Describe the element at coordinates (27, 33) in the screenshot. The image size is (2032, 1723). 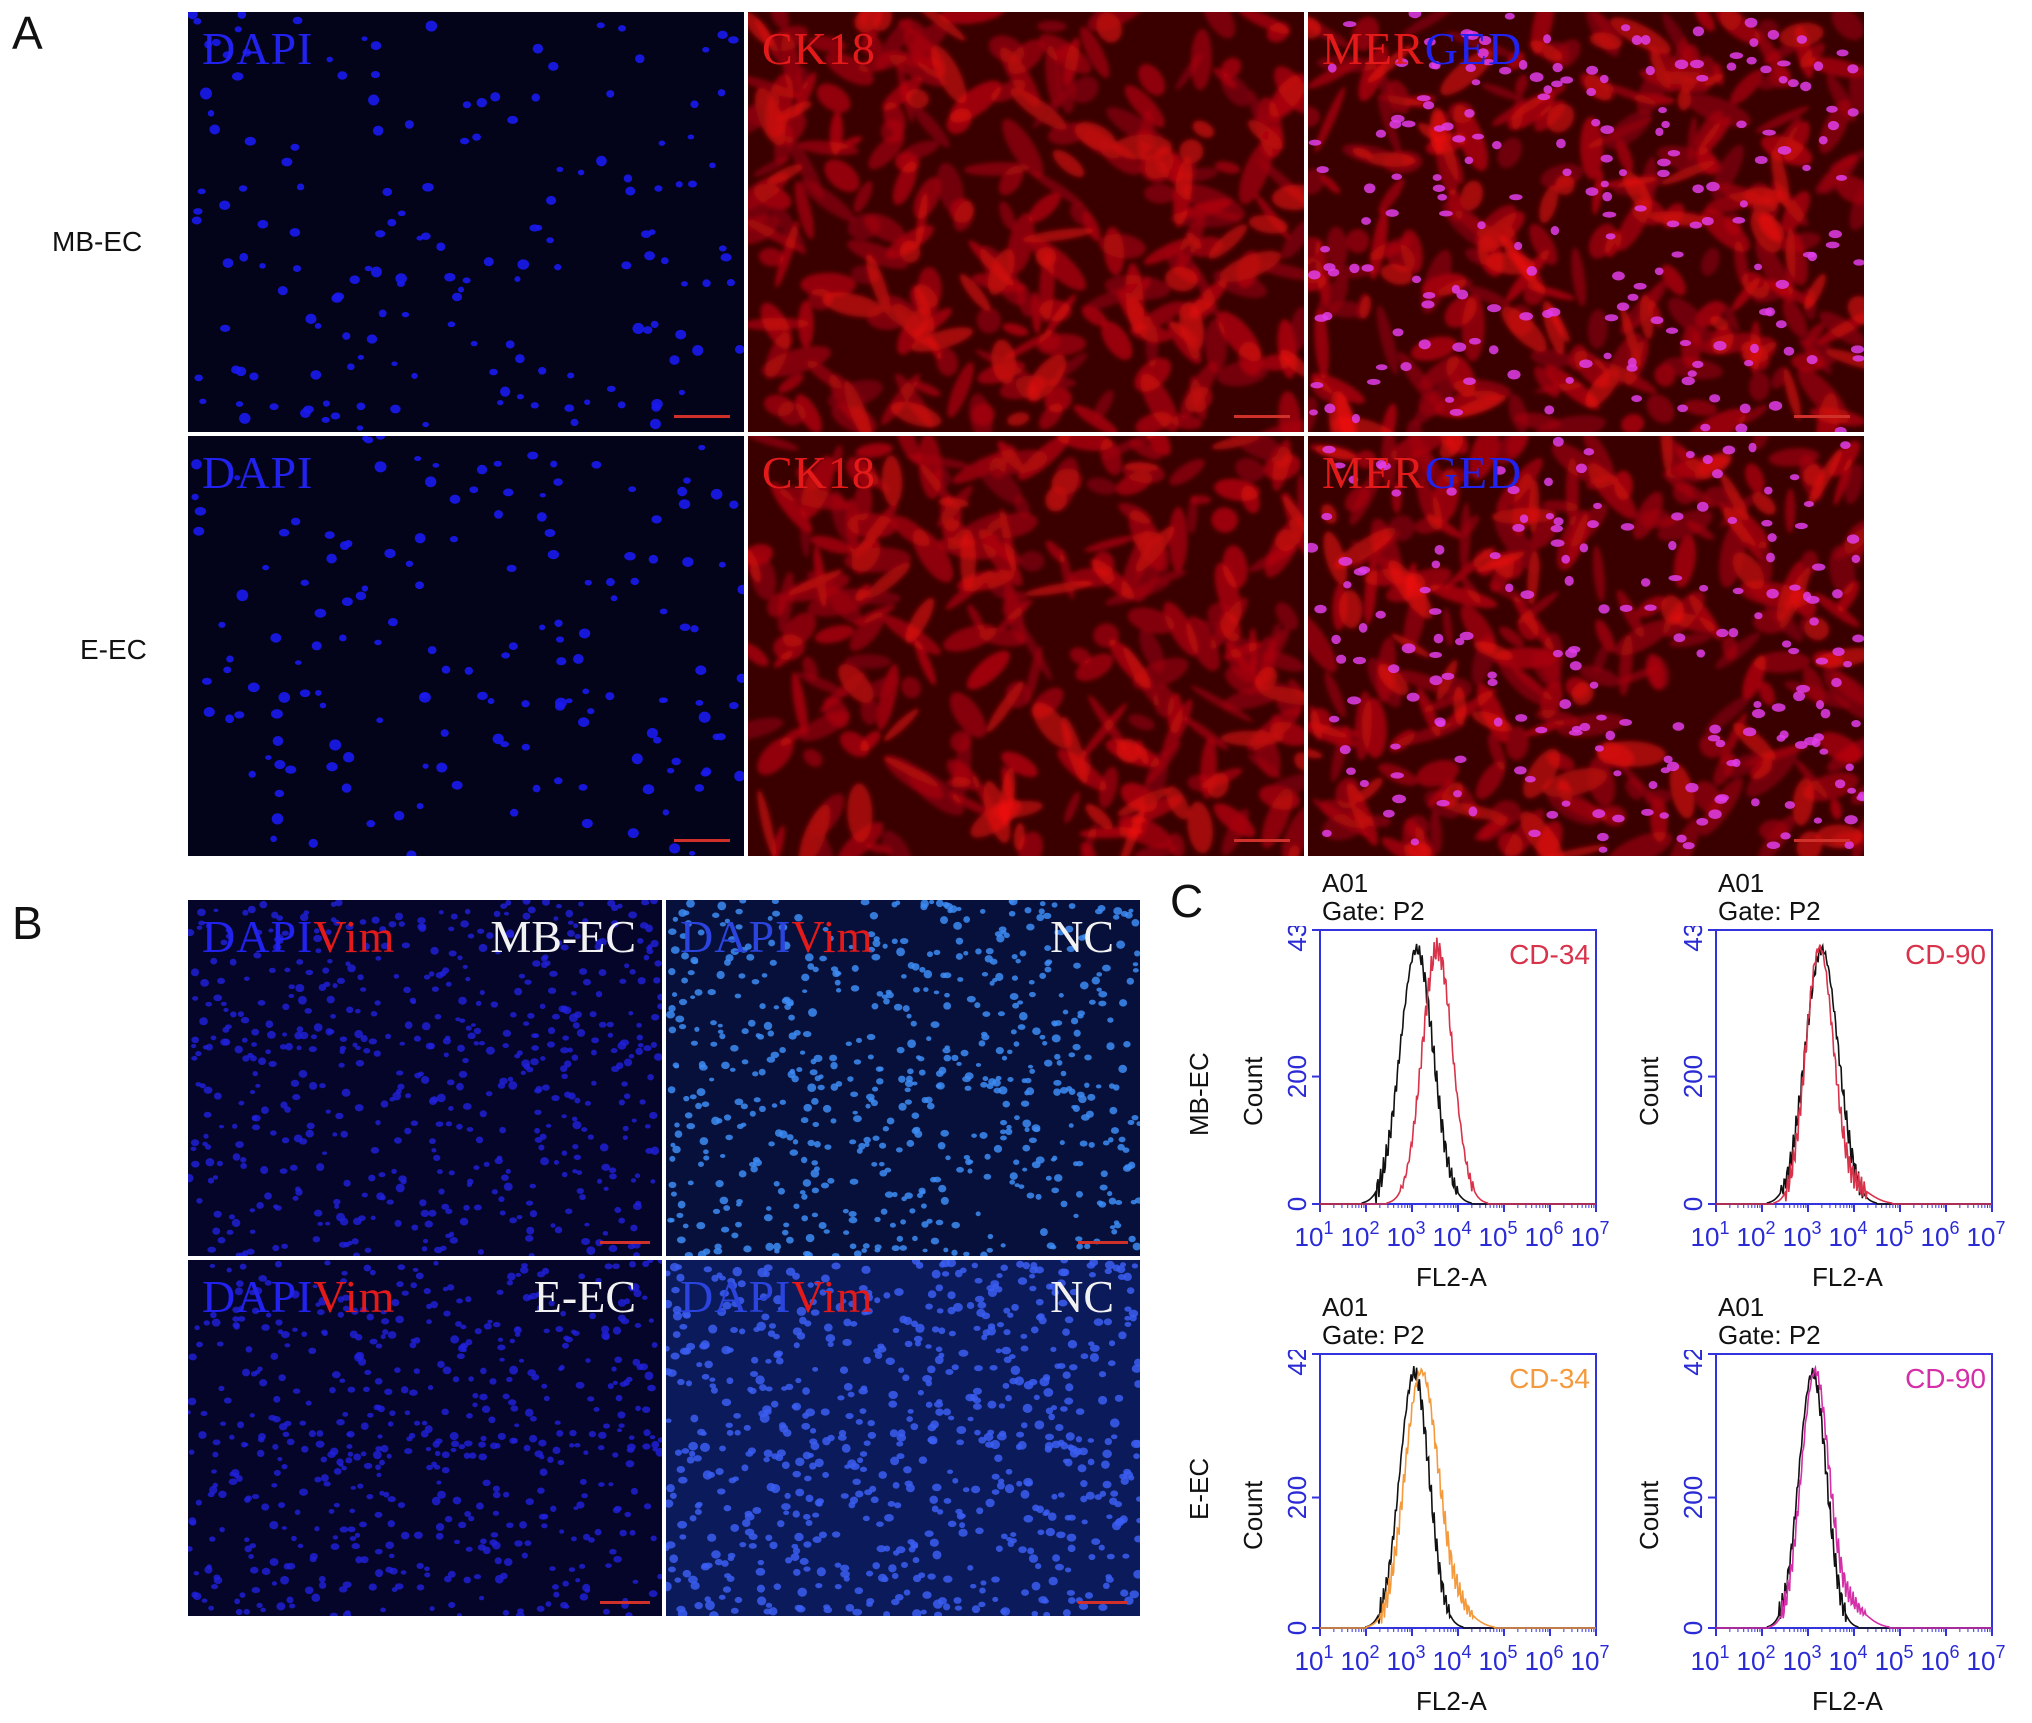
I see `panel-letter-a: A` at that location.